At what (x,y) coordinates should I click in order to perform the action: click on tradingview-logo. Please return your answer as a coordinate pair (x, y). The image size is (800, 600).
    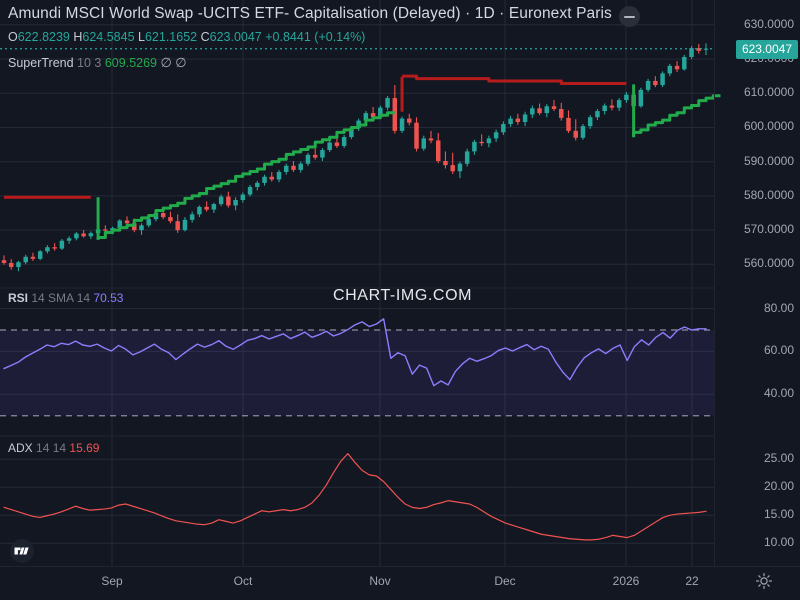
    Looking at the image, I should click on (22, 551).